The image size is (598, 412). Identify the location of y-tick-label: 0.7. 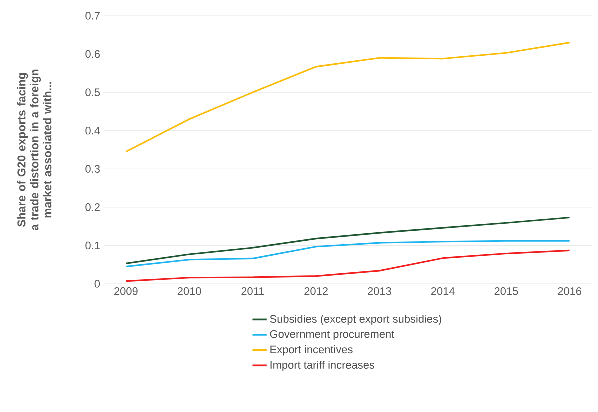
(93, 16).